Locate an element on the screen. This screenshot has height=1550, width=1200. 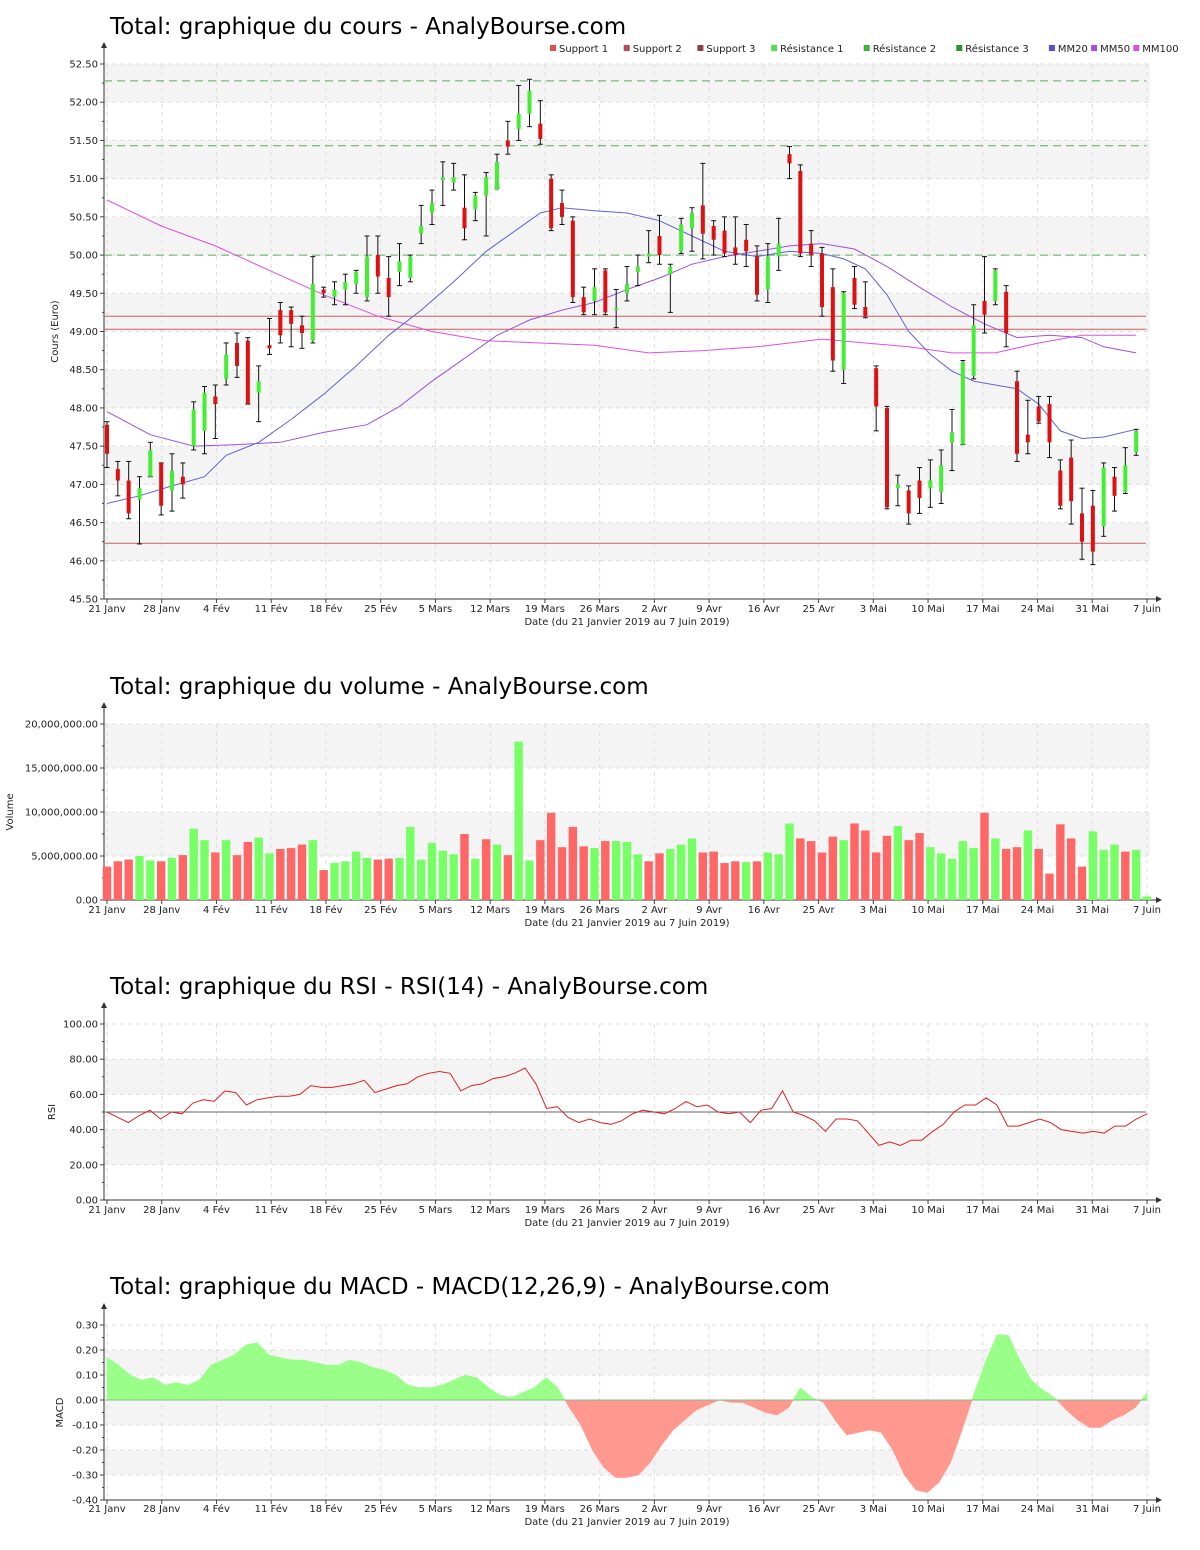
legend-entry: MM100 is located at coordinates (1160, 49).